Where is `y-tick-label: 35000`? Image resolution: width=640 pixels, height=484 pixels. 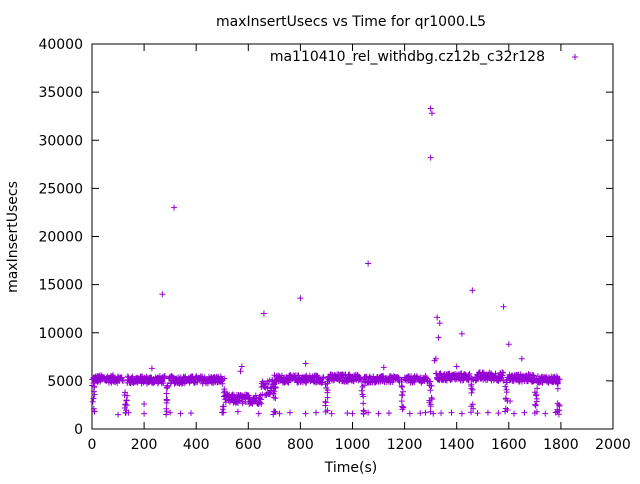 y-tick-label: 35000 is located at coordinates (60, 93).